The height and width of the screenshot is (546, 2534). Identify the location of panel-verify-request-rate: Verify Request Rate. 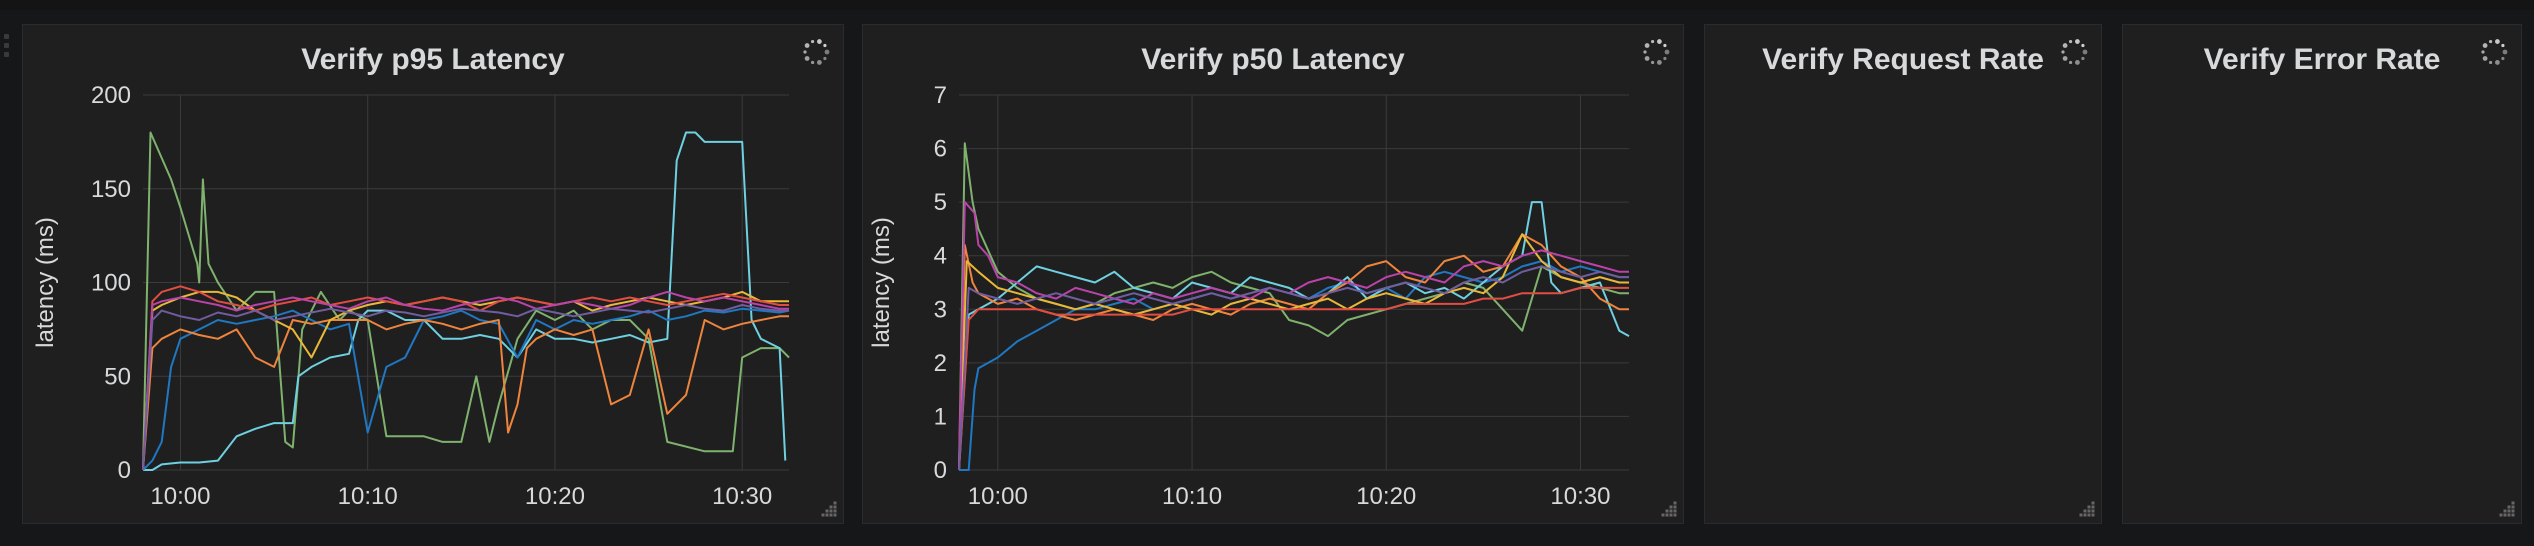
(1903, 274).